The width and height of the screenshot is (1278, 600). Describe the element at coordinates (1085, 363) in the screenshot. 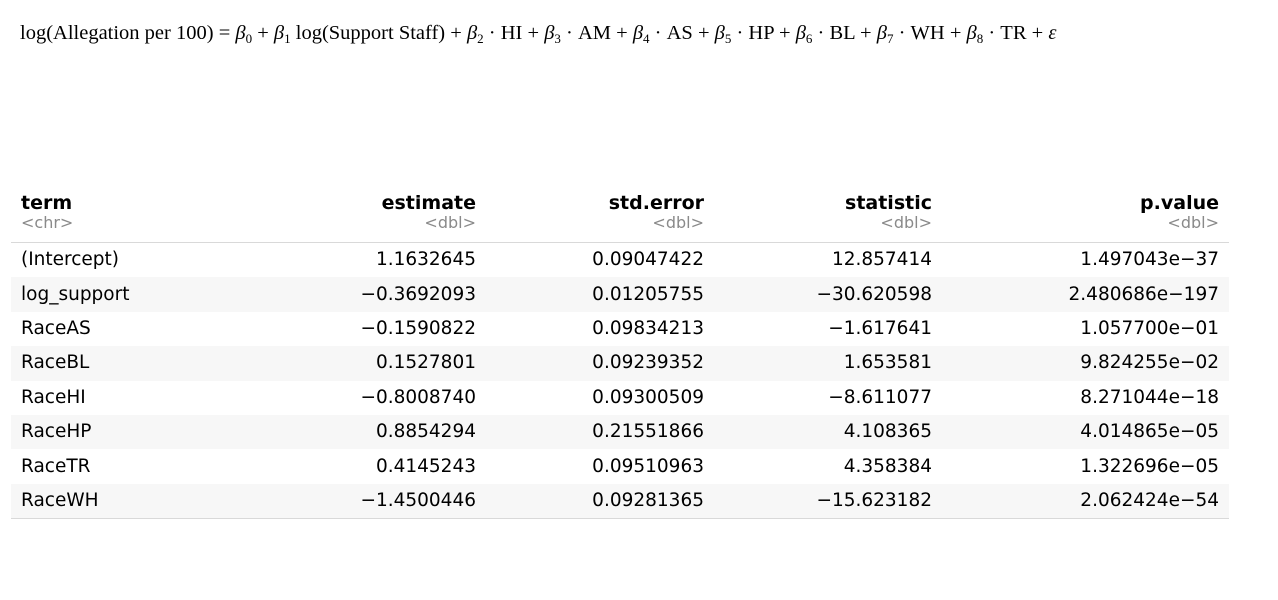

I see `cell-p-value: 9.824255e−02` at that location.